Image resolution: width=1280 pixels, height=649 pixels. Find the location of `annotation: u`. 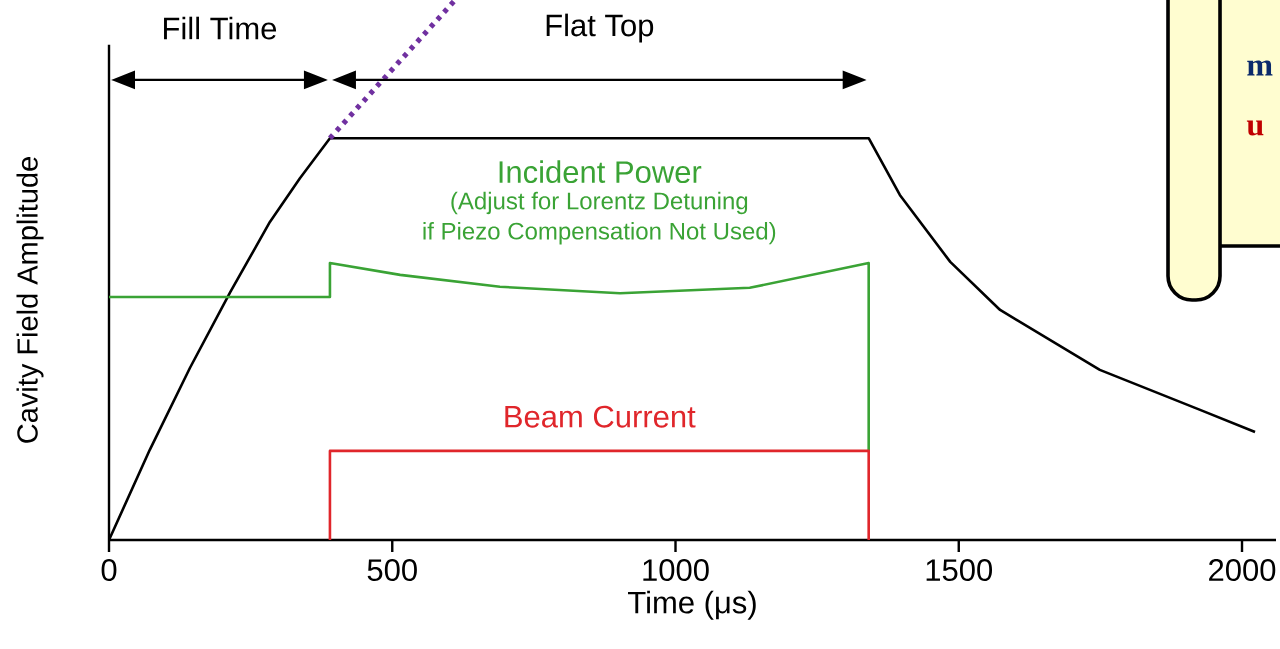

annotation: u is located at coordinates (1255, 128).